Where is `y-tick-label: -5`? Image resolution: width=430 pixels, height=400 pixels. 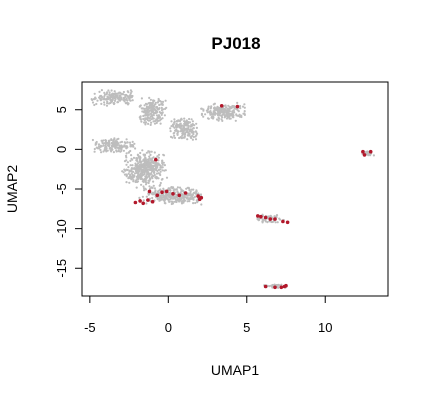
y-tick-label: -5 is located at coordinates (61, 189).